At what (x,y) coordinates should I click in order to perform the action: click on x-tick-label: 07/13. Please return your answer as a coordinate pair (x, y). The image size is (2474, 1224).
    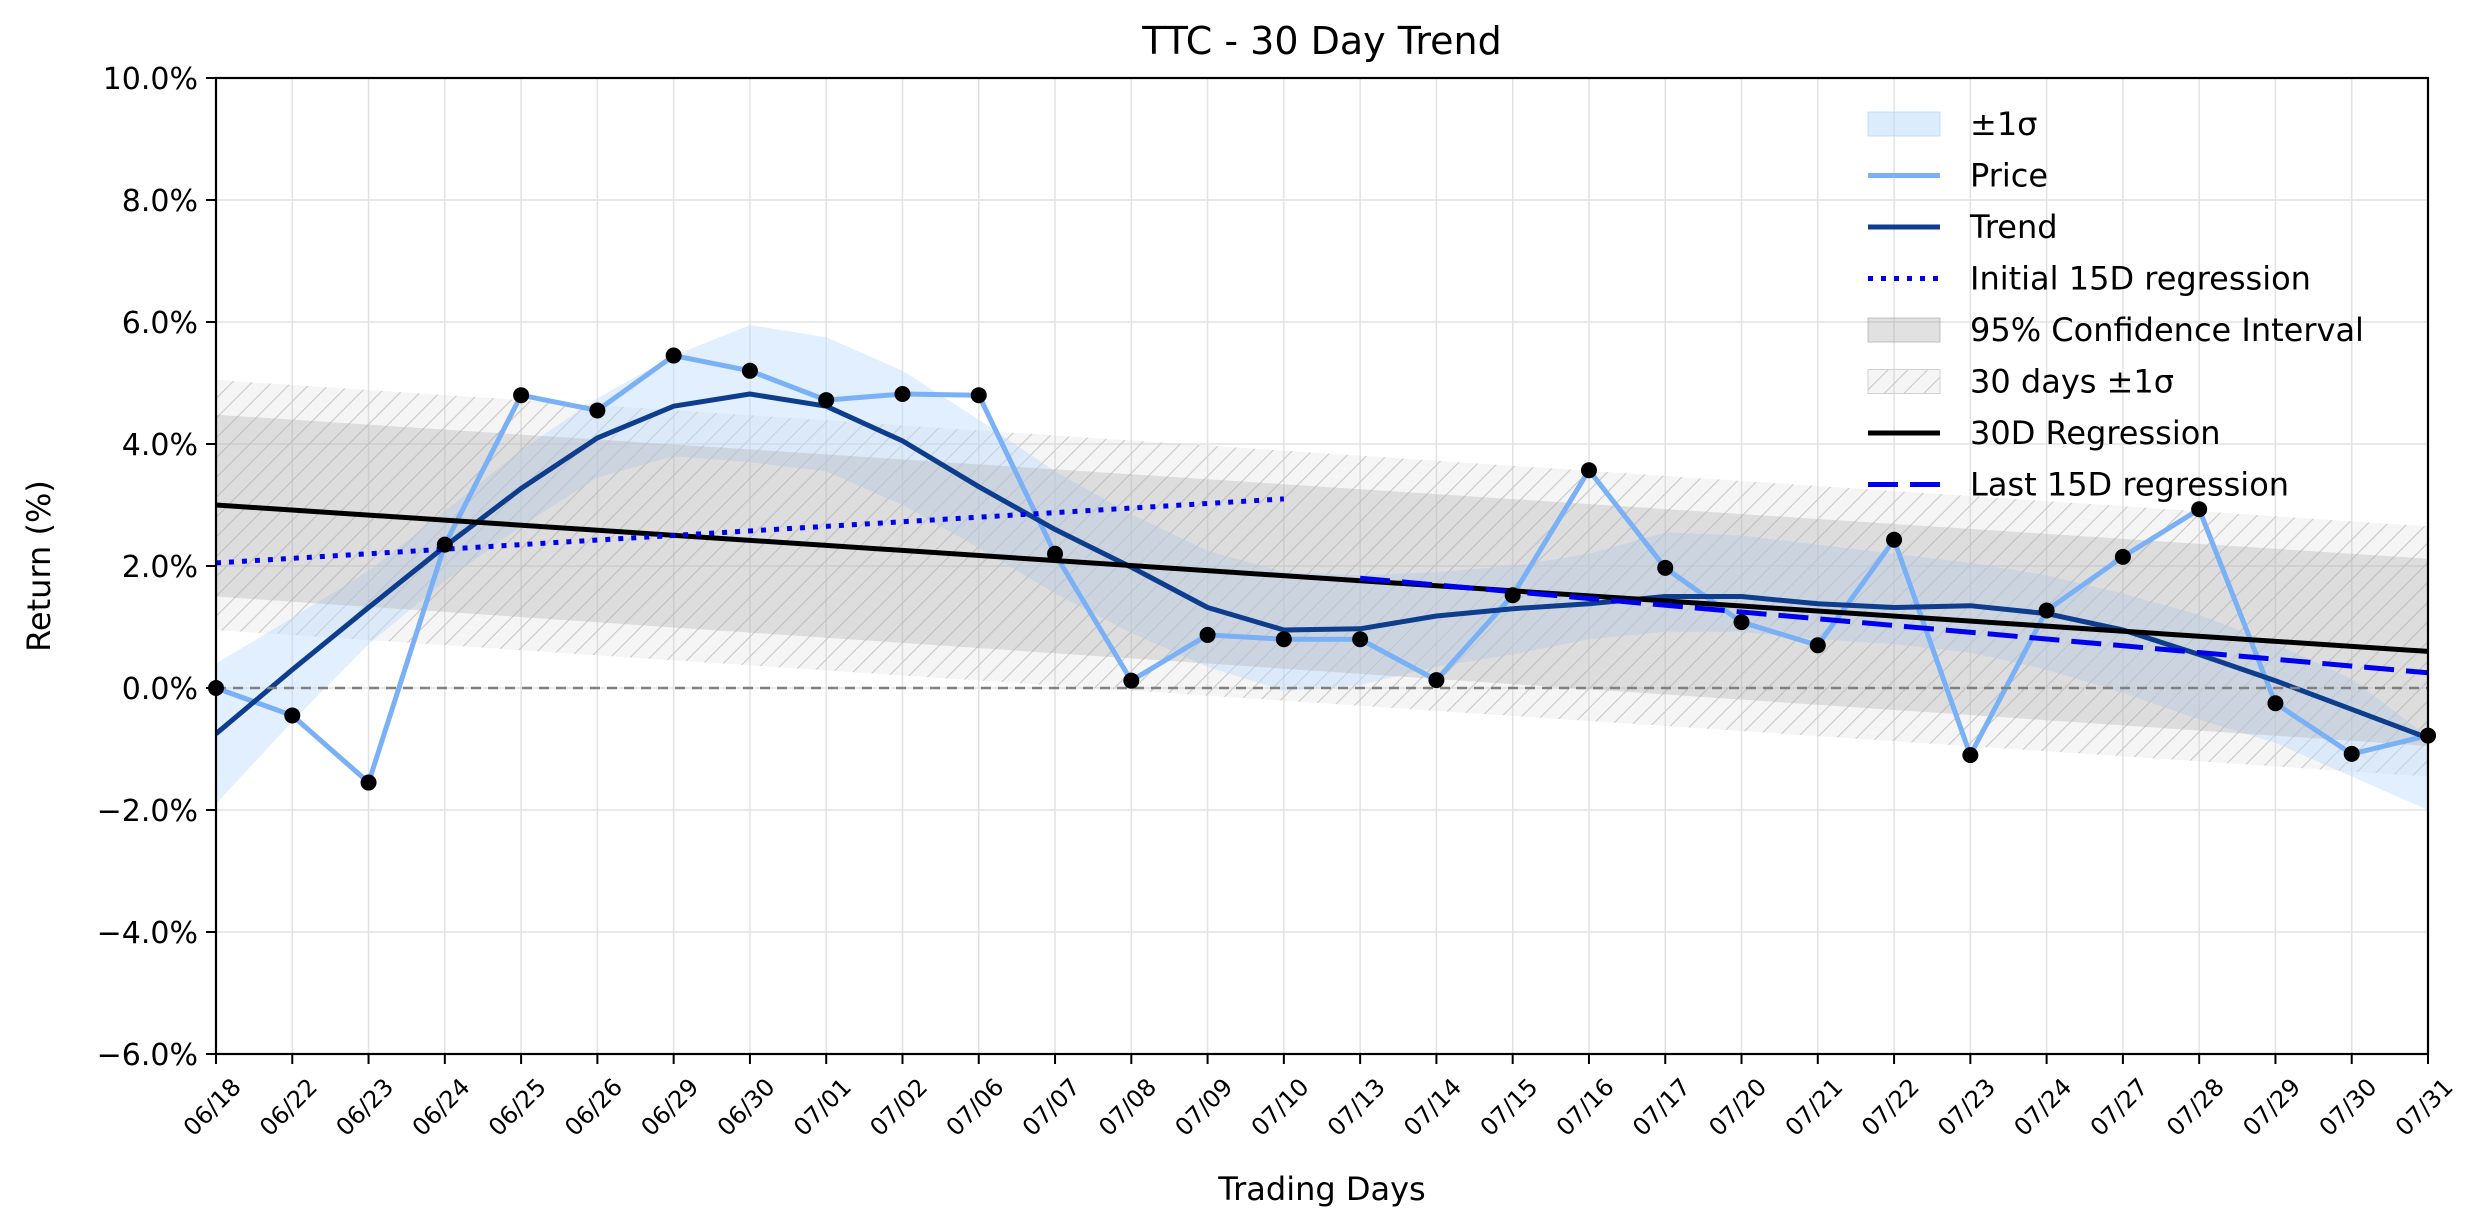
    Looking at the image, I should click on (1356, 1107).